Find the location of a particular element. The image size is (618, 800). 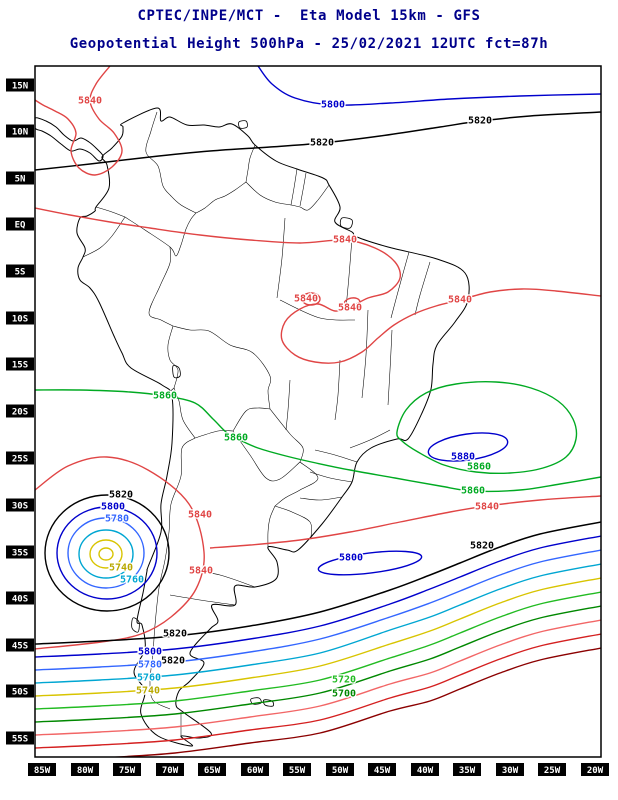

island is located at coordinates (135, 625).